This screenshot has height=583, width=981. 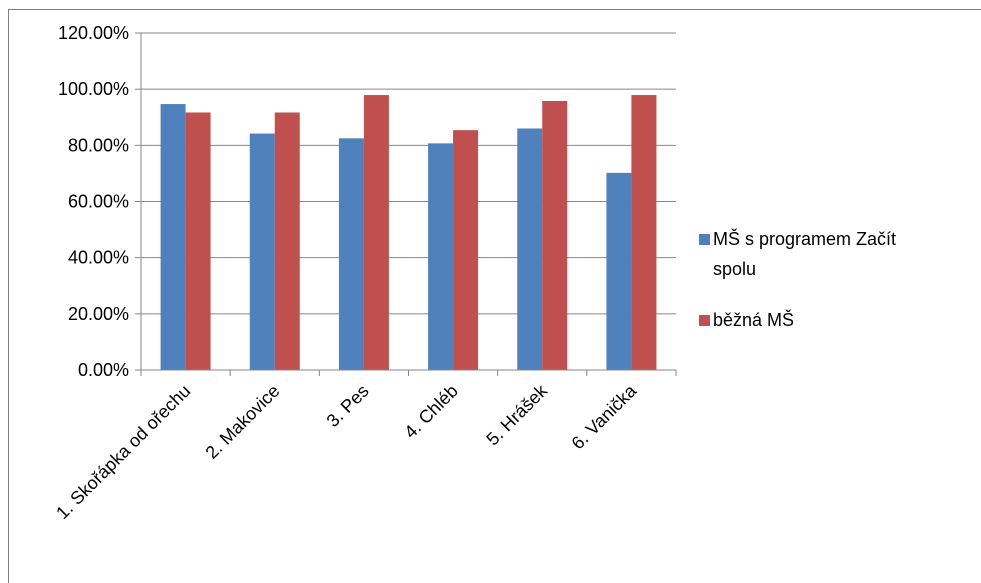 I want to click on x-tick-label: 2. Makovice, so click(x=243, y=422).